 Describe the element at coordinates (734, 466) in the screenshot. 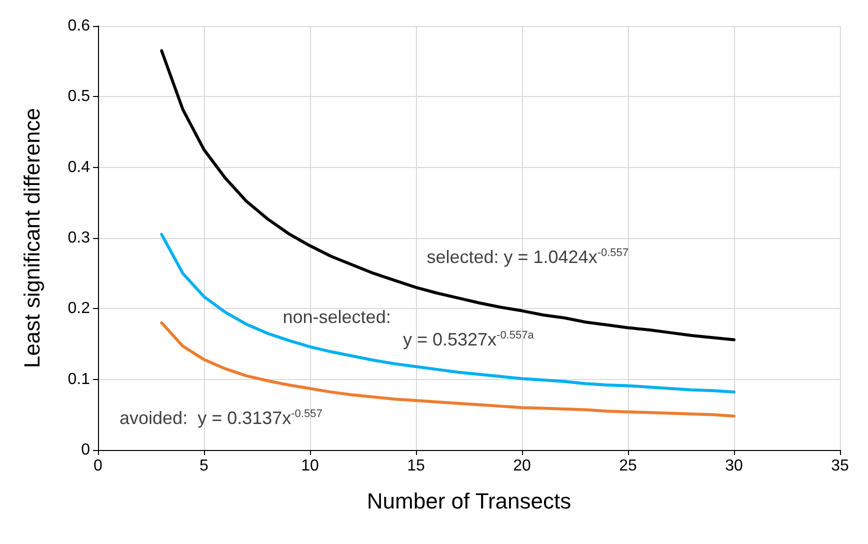

I see `x-tick-label: 30` at that location.